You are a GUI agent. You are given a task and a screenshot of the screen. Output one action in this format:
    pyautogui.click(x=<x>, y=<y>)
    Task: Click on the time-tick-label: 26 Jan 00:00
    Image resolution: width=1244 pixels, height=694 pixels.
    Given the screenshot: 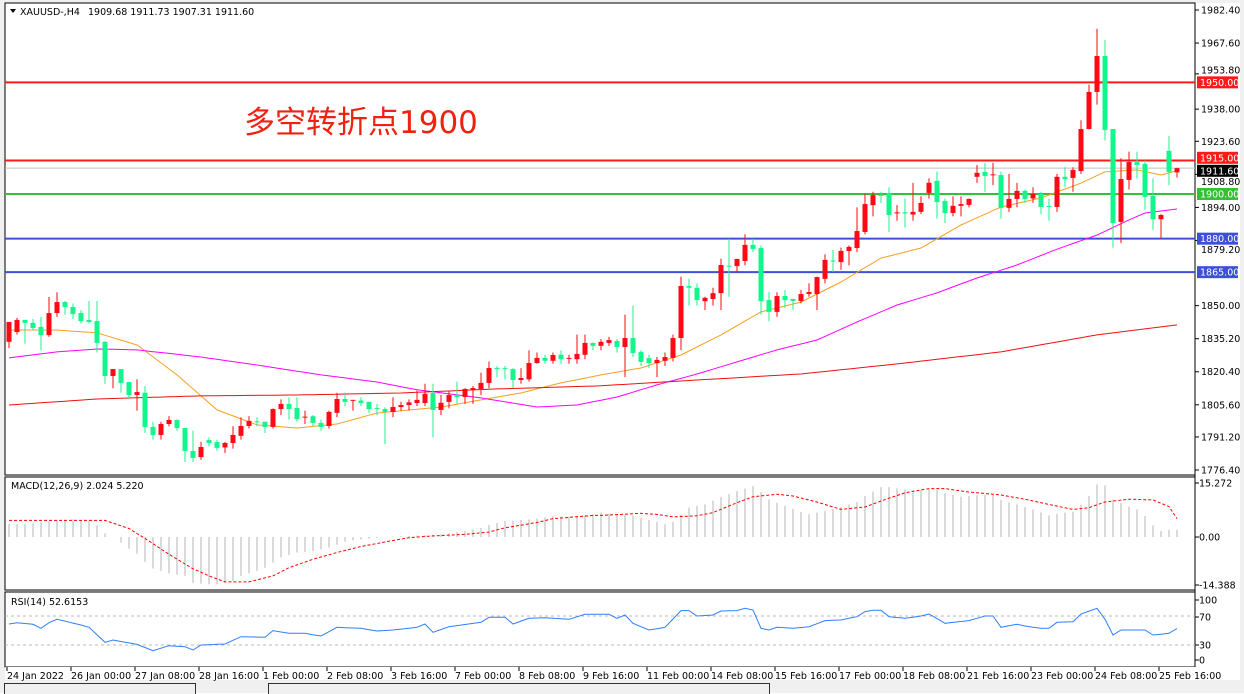 What is the action you would take?
    pyautogui.click(x=101, y=676)
    